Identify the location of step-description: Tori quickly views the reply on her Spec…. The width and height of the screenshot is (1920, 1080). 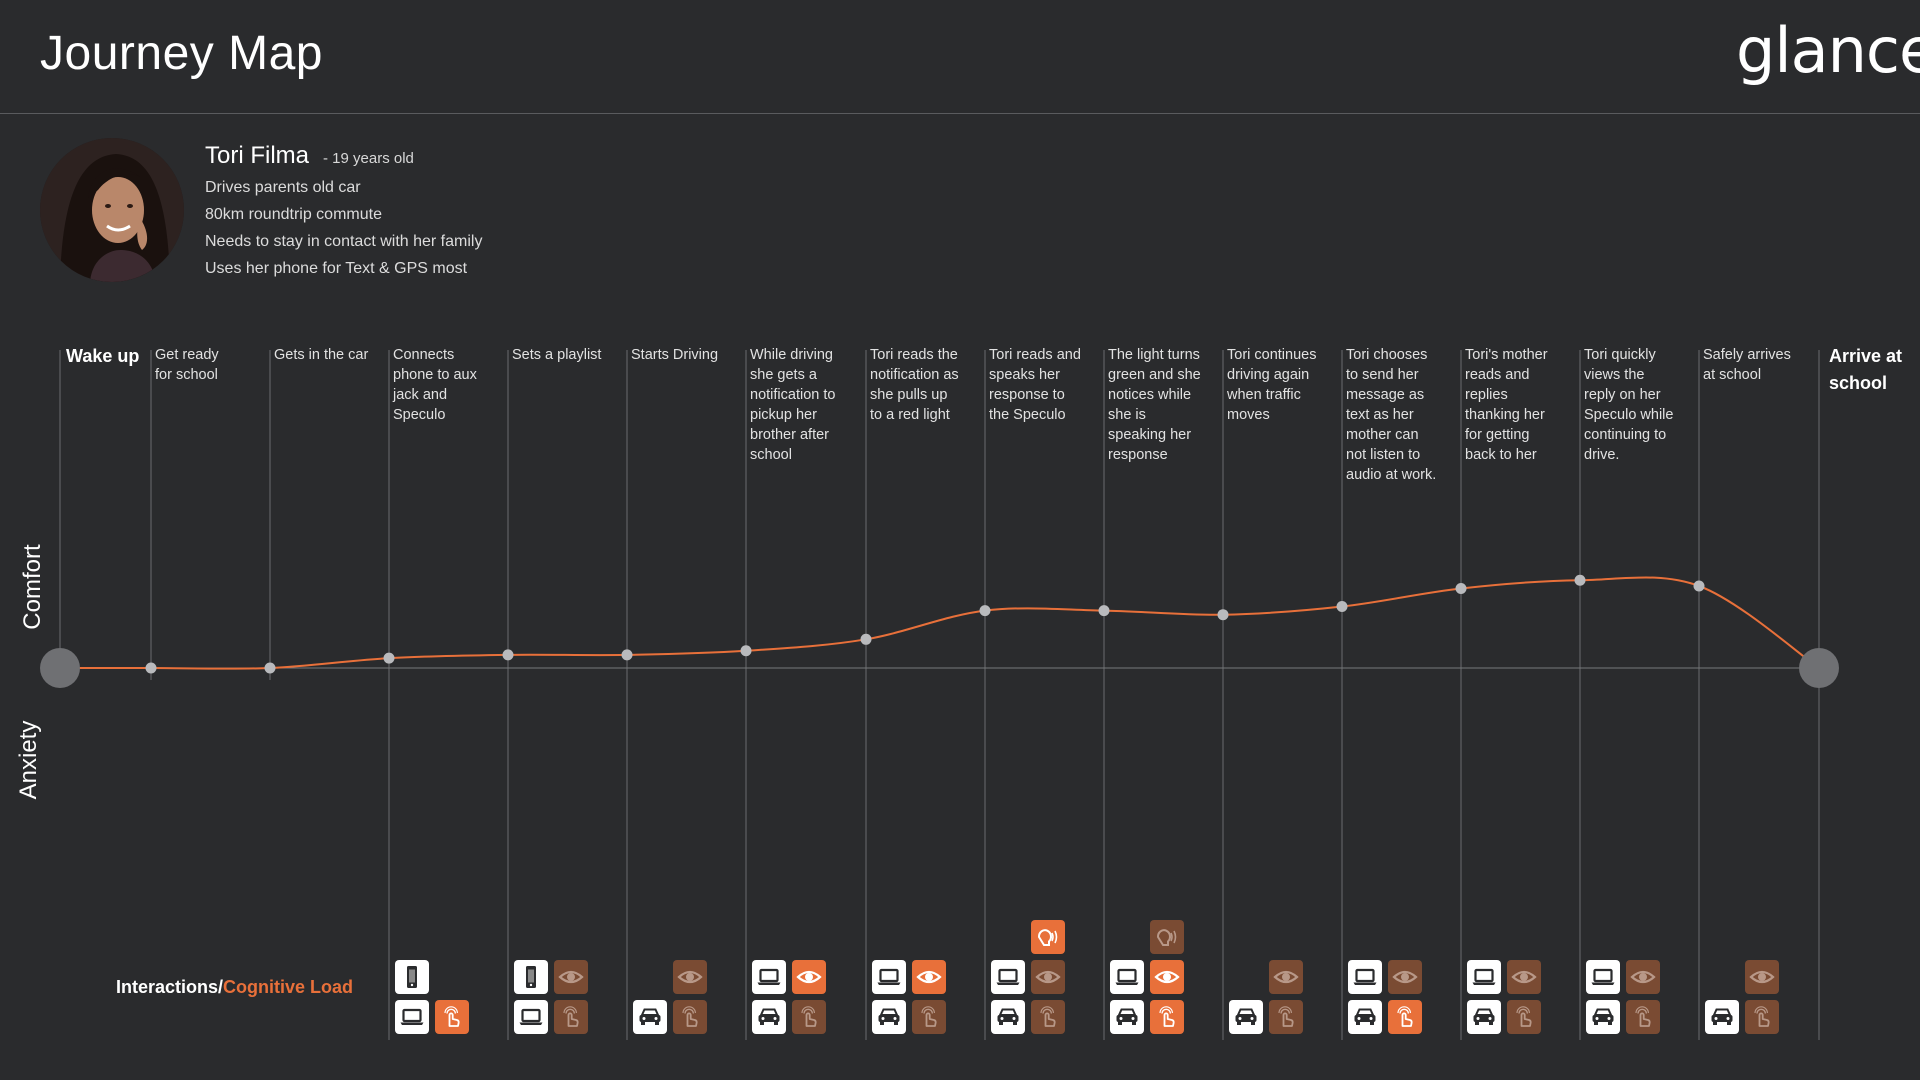
(1629, 405).